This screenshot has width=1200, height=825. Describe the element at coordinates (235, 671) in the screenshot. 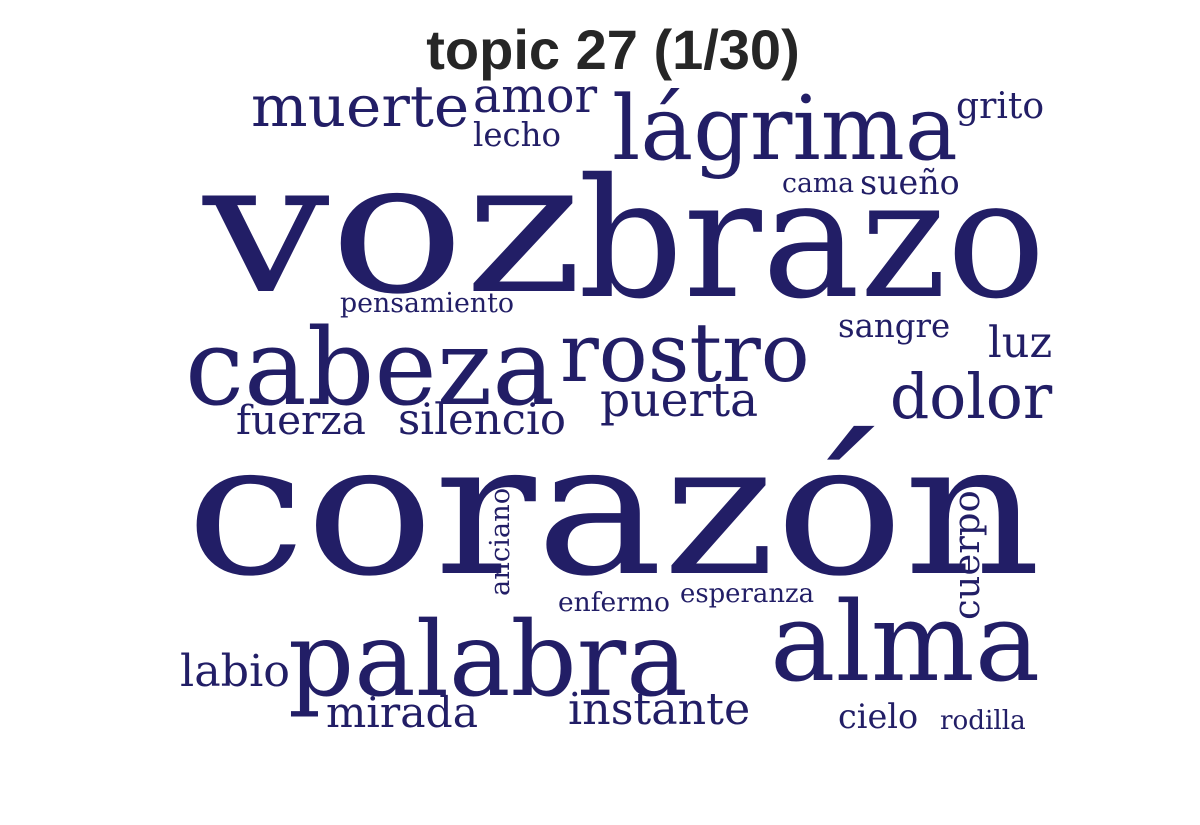

I see `word-labio: labio` at that location.